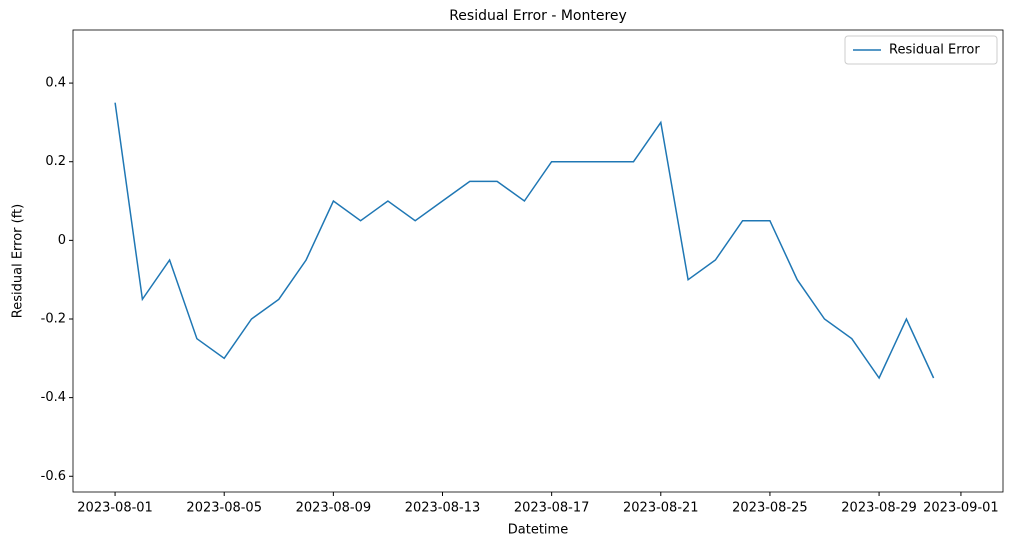  Describe the element at coordinates (62, 240) in the screenshot. I see `y-tick-label: 0` at that location.